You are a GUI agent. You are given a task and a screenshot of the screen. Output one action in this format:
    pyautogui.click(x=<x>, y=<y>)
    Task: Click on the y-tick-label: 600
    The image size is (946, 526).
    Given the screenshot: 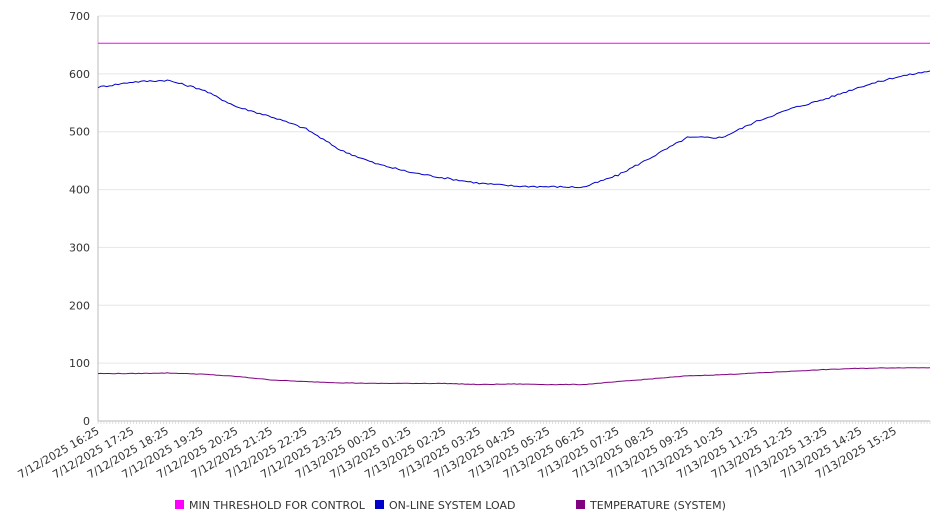 What is the action you would take?
    pyautogui.click(x=79, y=74)
    